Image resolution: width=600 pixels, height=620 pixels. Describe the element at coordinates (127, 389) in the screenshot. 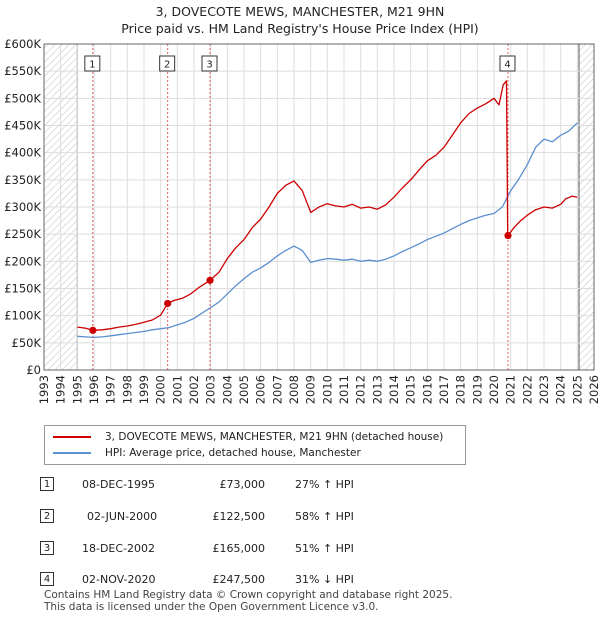

I see `x-tick-label: 1998` at that location.